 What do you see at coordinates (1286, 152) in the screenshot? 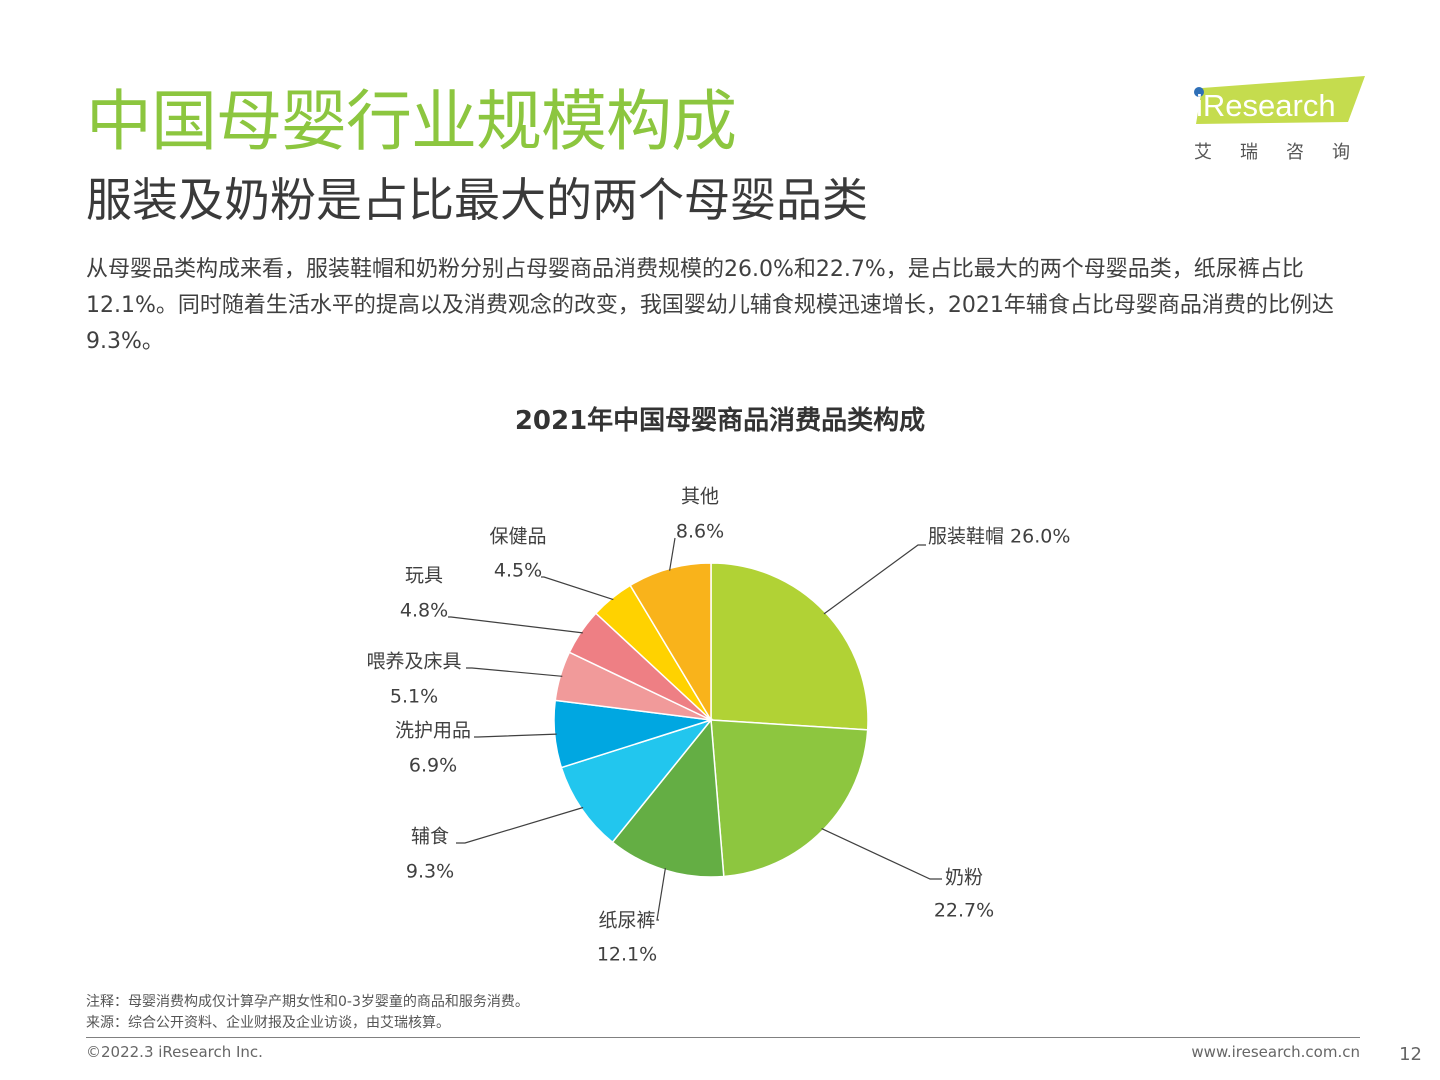
I see `logo-chinese-text: 艾瑞咨询` at bounding box center [1286, 152].